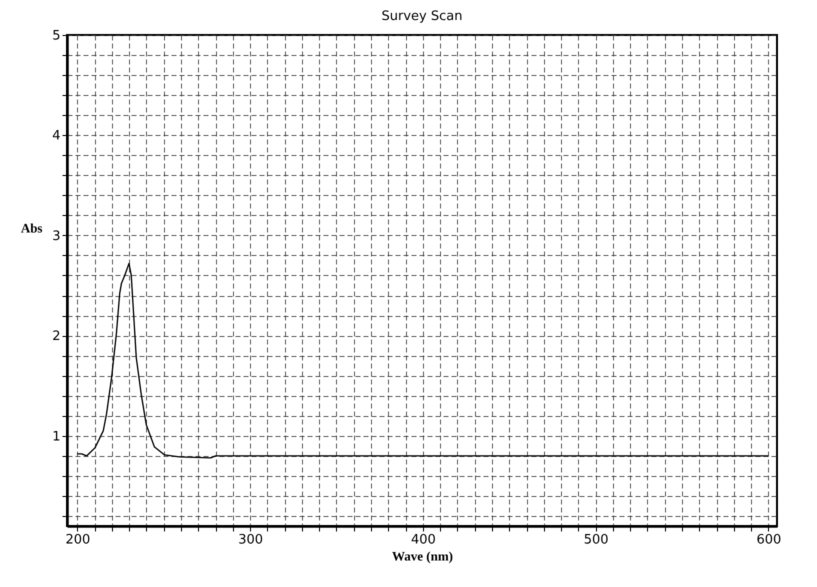  I want to click on y-tick-label: 1, so click(56, 436).